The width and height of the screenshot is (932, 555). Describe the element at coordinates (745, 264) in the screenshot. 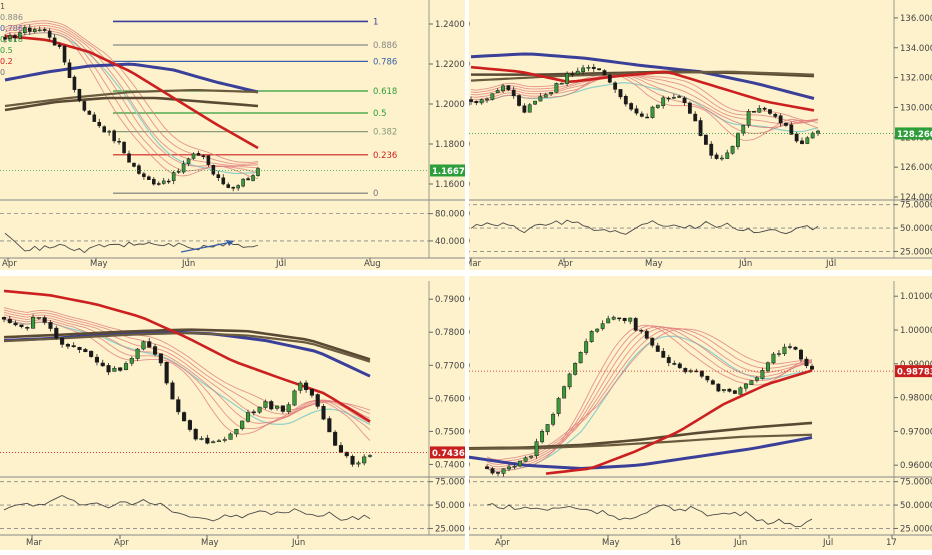

I see `time-tick-label: Jun` at that location.